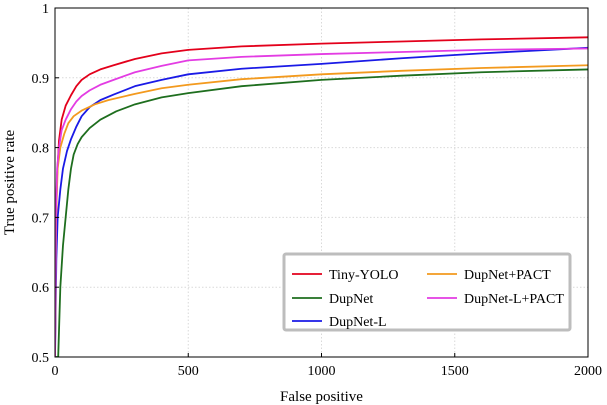 This screenshot has width=607, height=405. I want to click on x-tick-label: 0, so click(55, 371).